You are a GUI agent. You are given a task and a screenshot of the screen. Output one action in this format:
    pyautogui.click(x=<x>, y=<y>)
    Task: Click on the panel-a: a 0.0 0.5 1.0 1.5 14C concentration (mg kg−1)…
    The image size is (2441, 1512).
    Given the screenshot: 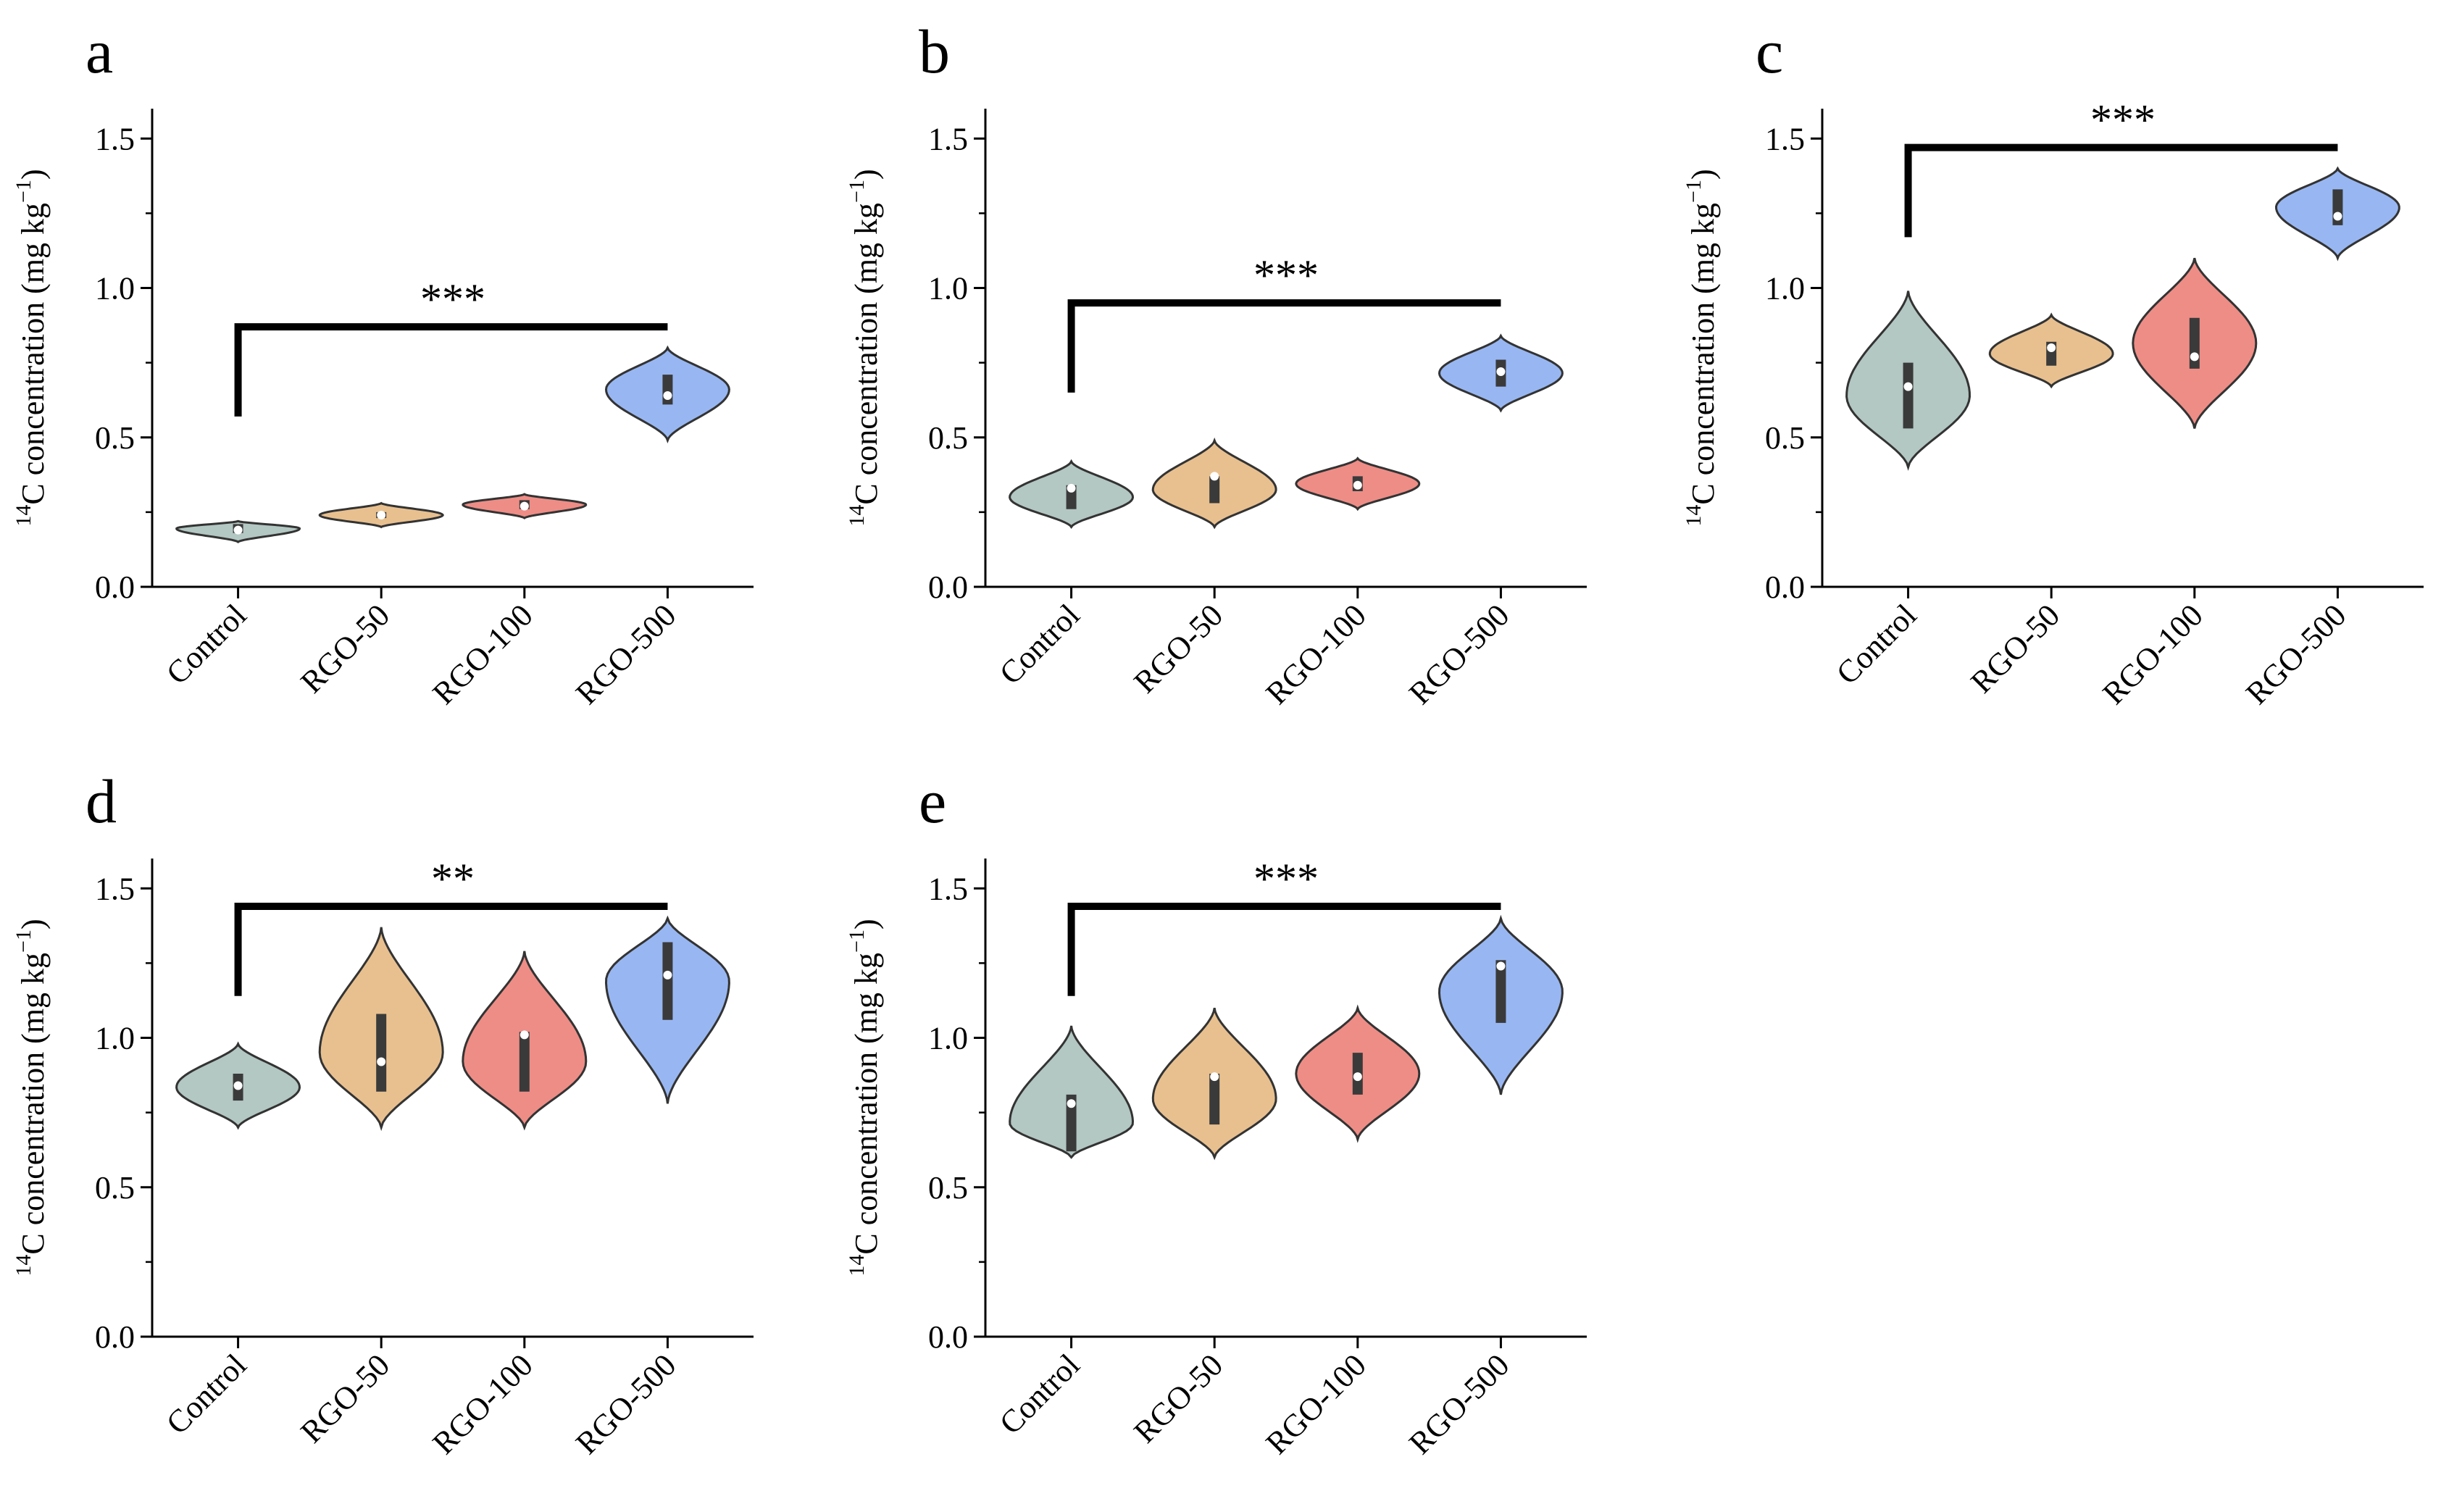 What is the action you would take?
    pyautogui.click(x=383, y=364)
    